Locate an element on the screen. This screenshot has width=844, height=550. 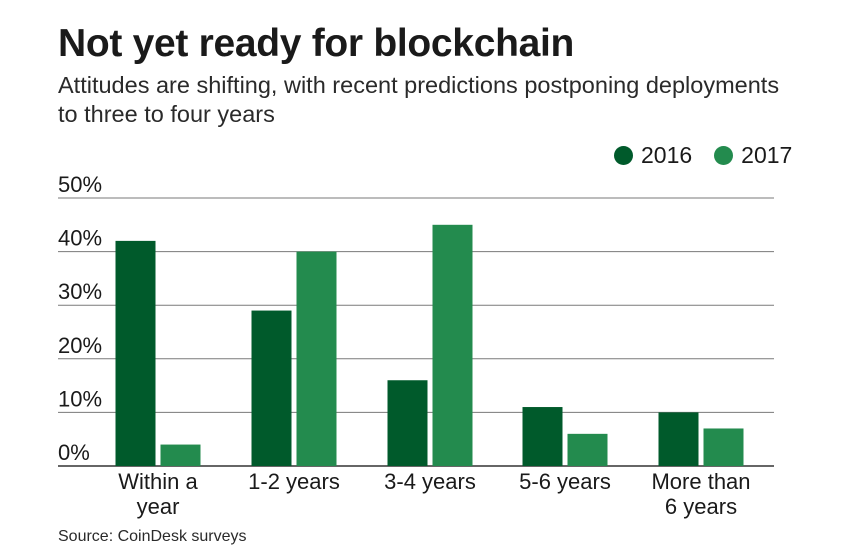
y-tick-label-30: 30% is located at coordinates (80, 291).